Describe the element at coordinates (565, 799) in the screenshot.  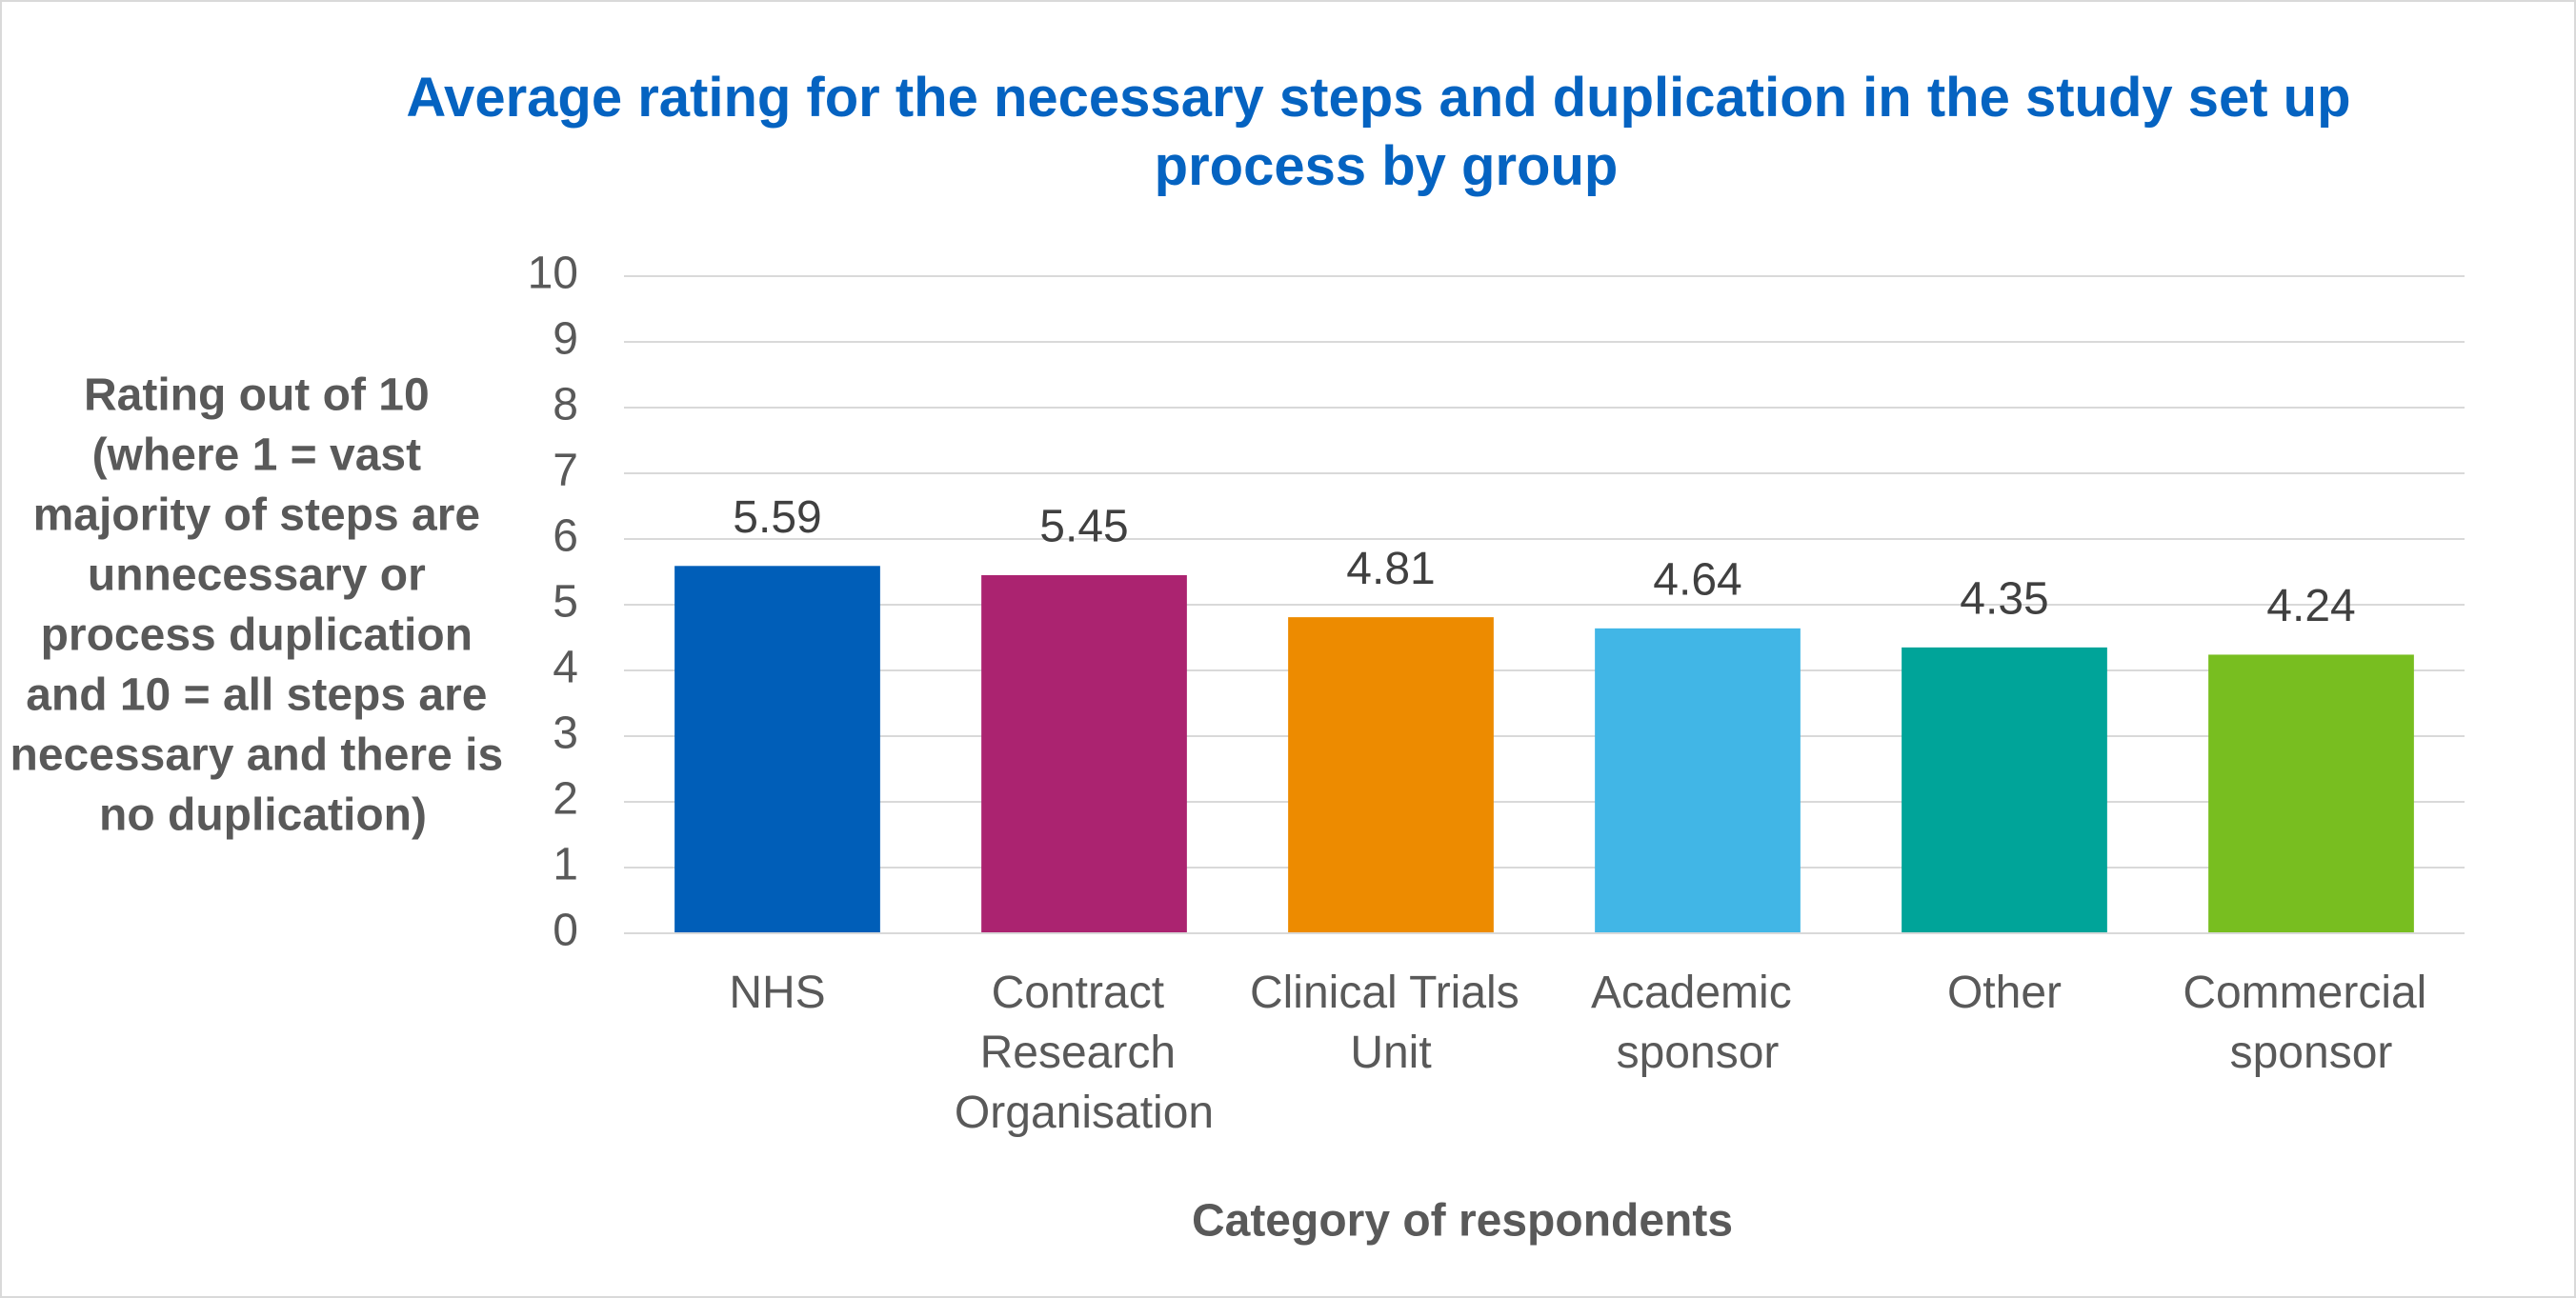
I see `y-tick-label: 2` at that location.